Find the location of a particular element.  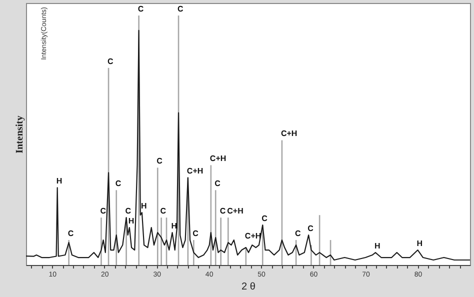

x-axis-title: 2 θ is located at coordinates (249, 287).